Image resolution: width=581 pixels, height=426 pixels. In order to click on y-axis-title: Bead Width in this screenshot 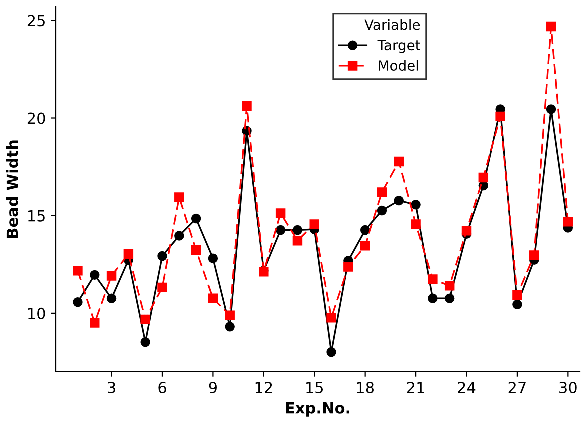, I will do `click(12, 189)`.